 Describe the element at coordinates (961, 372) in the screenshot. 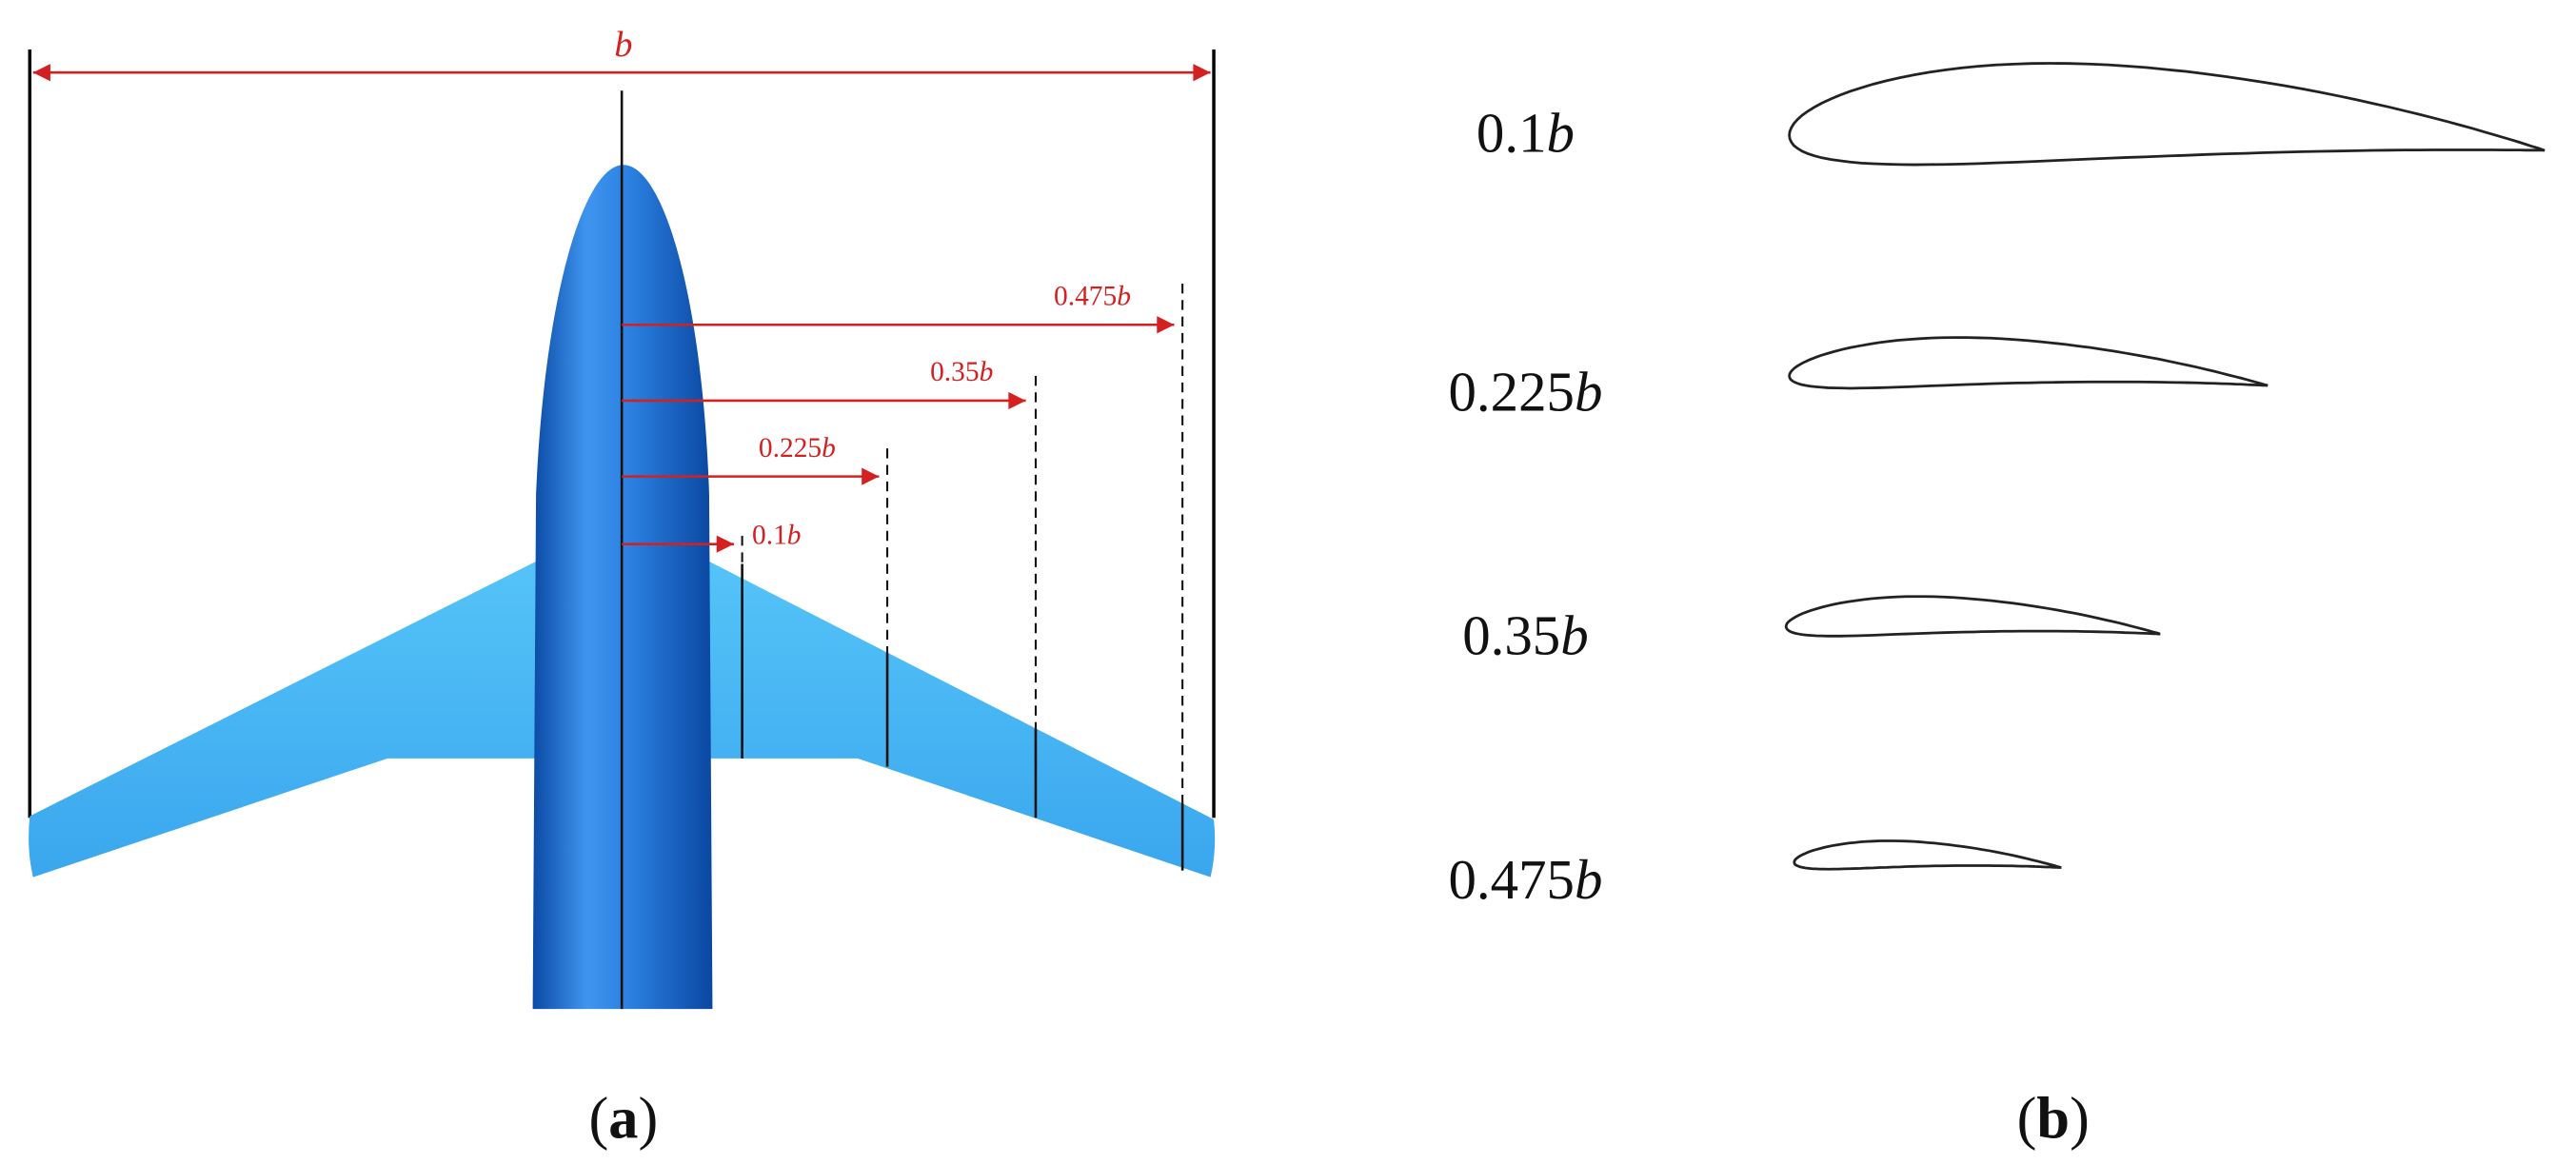

I see `station-label: 0.35b` at that location.